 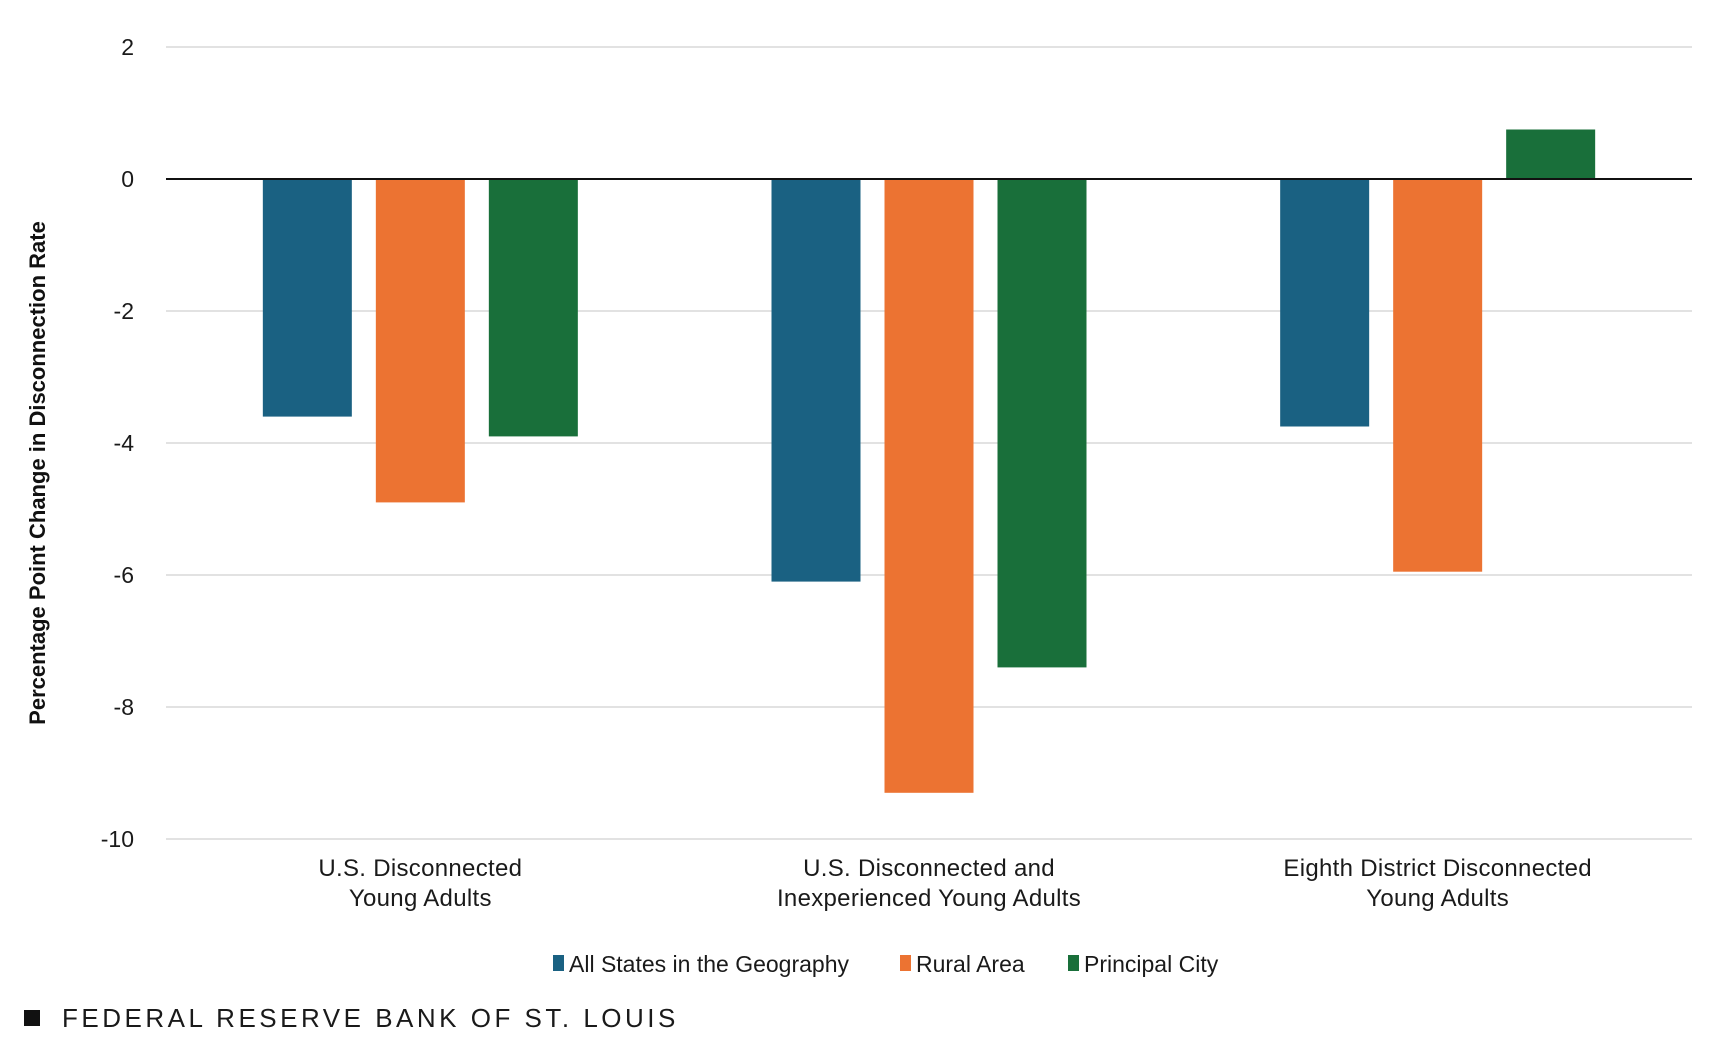 I want to click on y-tick-label: -6, so click(x=124, y=575).